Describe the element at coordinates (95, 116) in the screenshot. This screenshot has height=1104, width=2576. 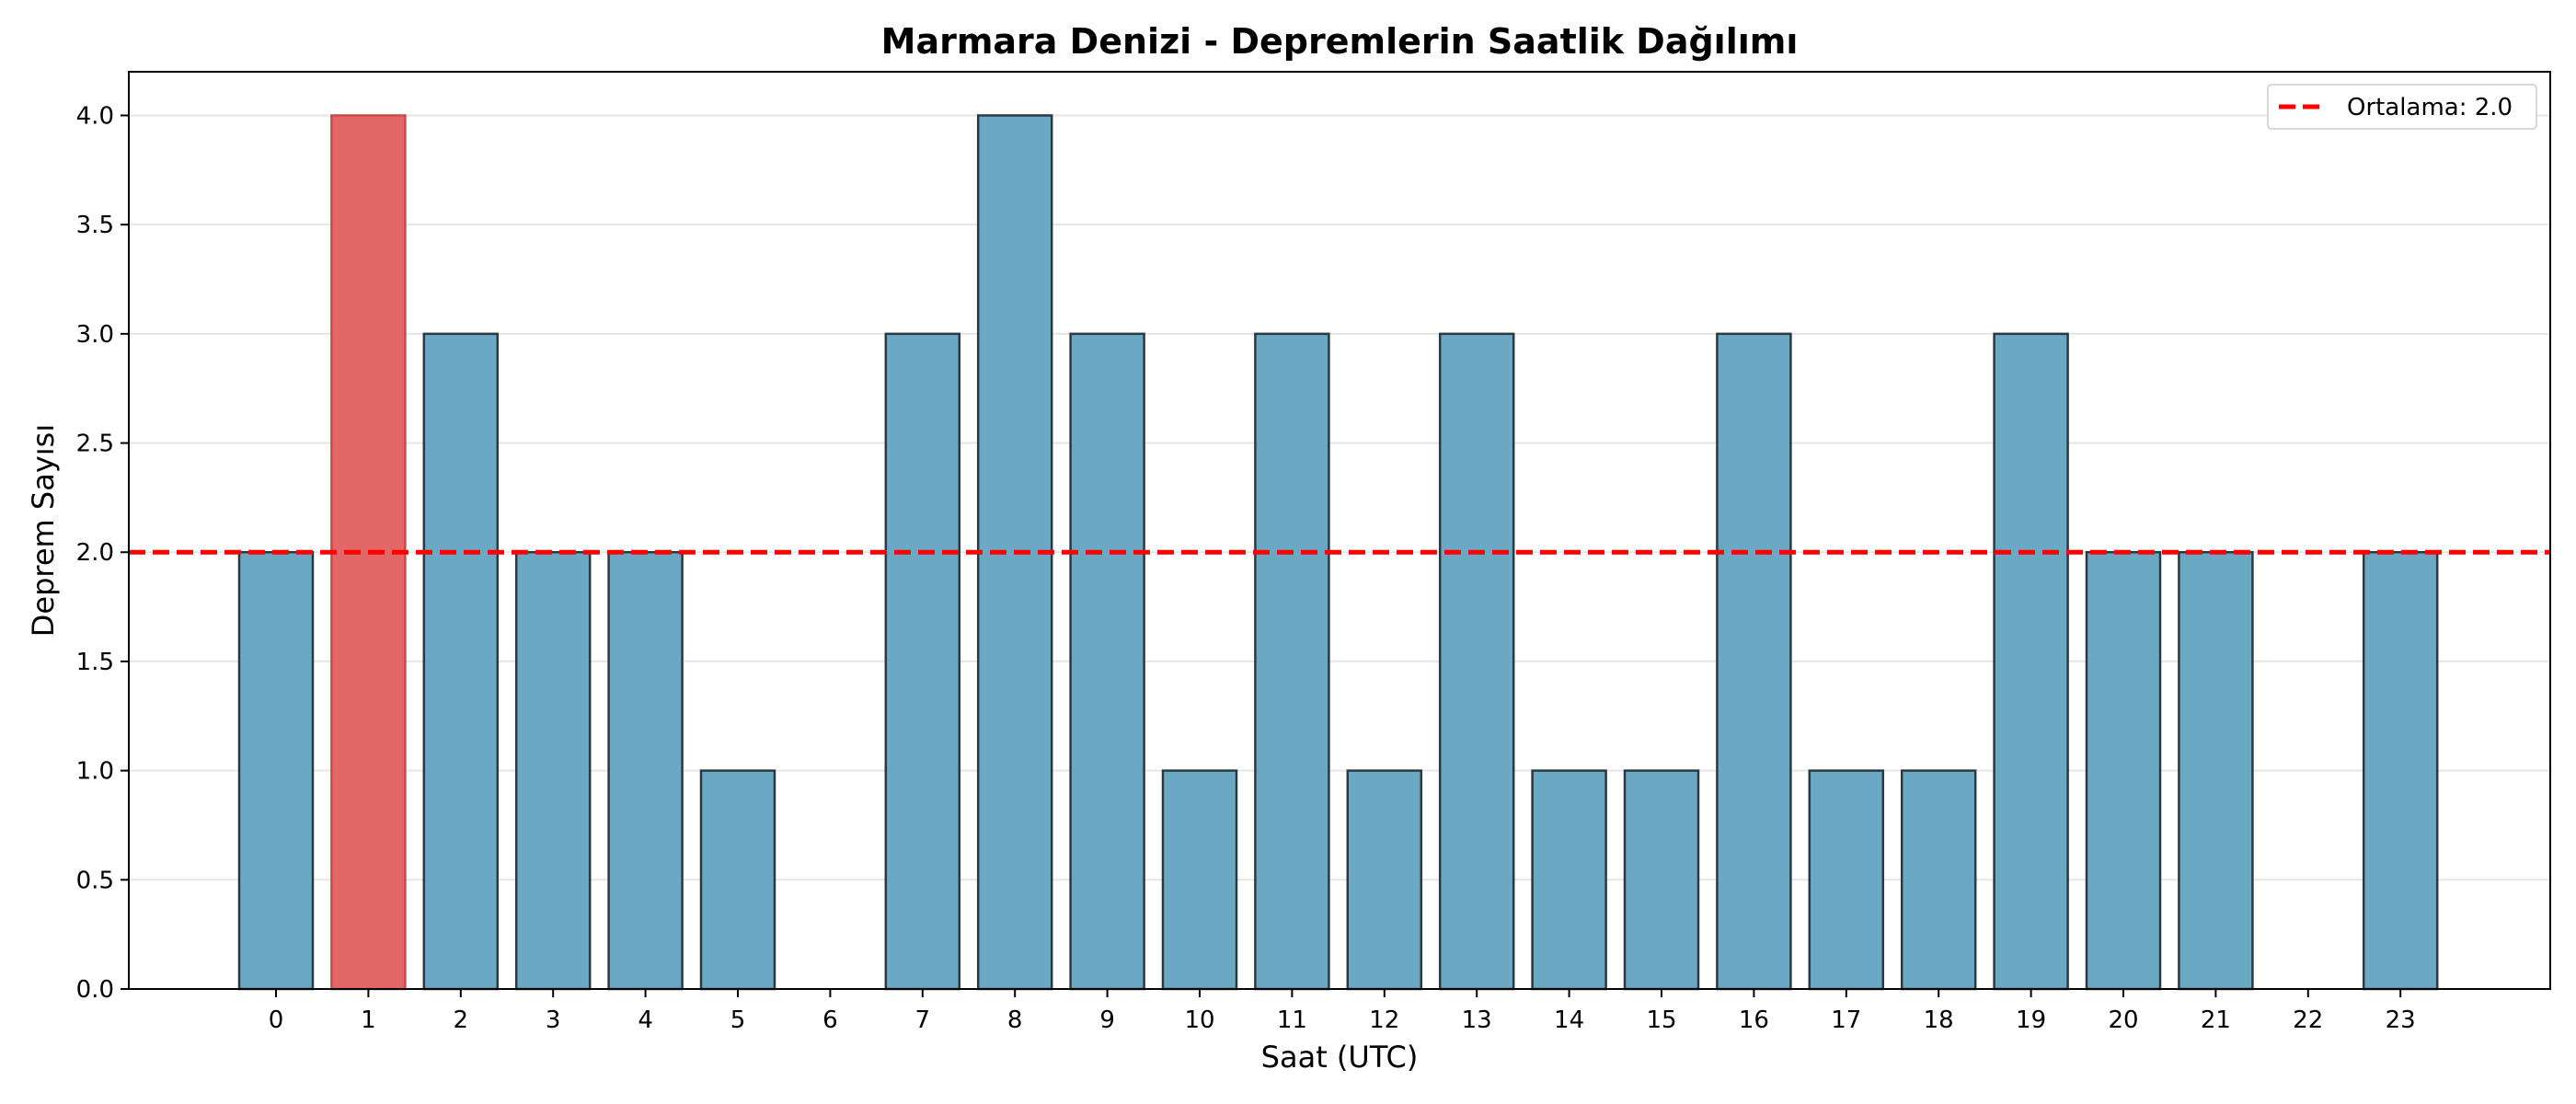
I see `y-tick-label: 4.0` at that location.